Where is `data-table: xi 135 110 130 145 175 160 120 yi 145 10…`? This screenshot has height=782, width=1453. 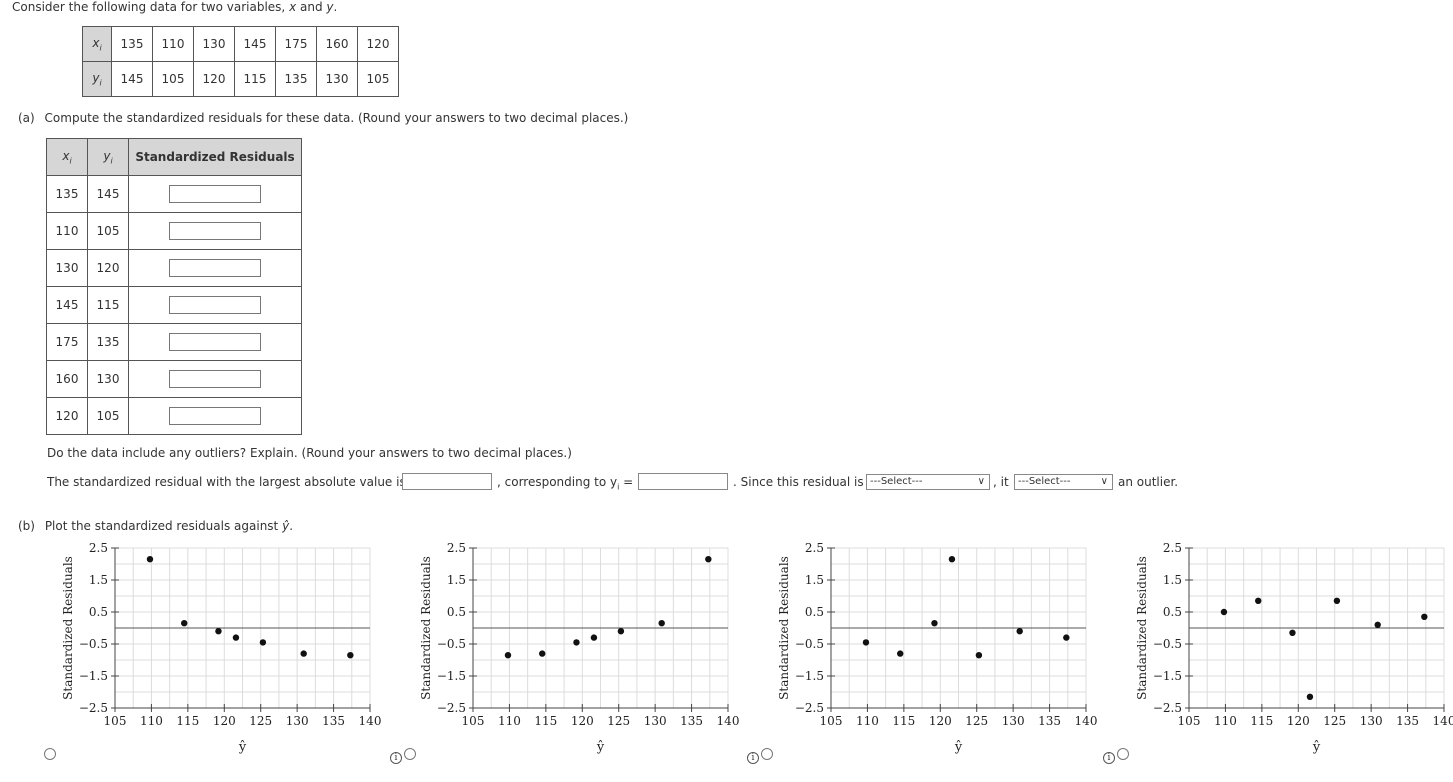 data-table: xi 135 110 130 145 175 160 120 yi 145 10… is located at coordinates (240, 61).